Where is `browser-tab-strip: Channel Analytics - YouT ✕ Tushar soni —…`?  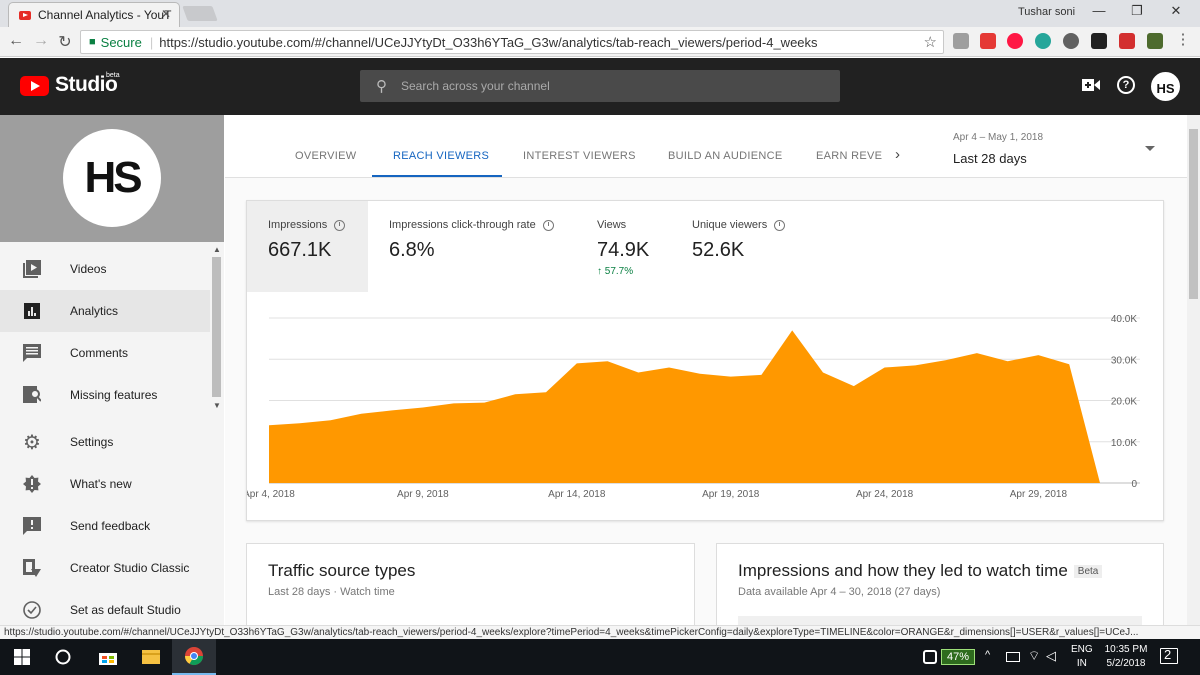 browser-tab-strip: Channel Analytics - YouT ✕ Tushar soni —… is located at coordinates (600, 13).